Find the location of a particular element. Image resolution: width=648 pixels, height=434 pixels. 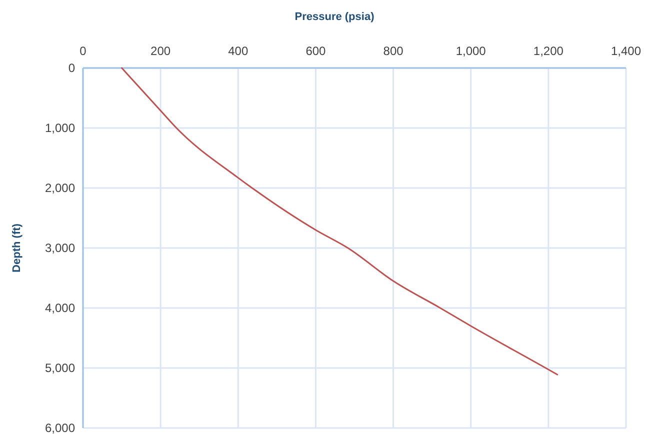

y-tick-label: 5,000 is located at coordinates (60, 368).